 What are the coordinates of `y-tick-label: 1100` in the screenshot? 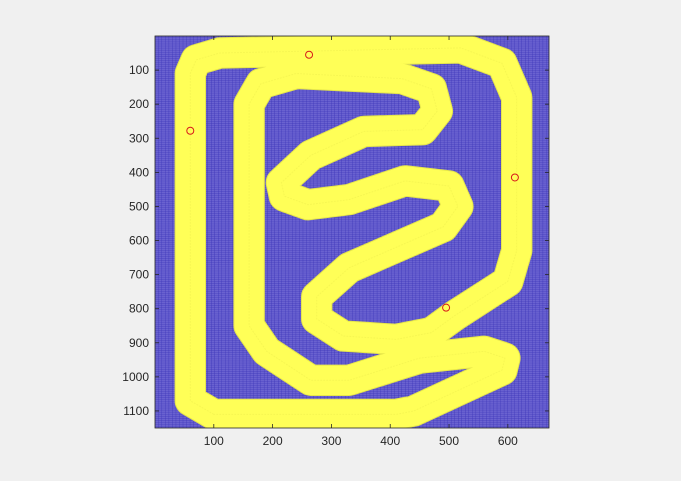 It's located at (136, 411).